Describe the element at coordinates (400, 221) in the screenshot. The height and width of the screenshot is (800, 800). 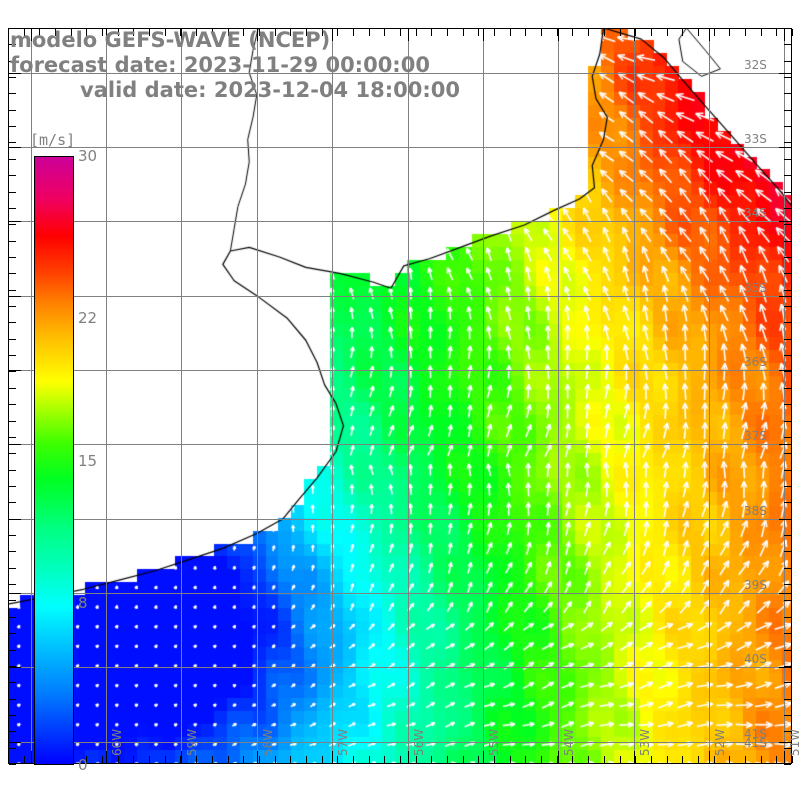
I see `gridline-lat-34S` at that location.